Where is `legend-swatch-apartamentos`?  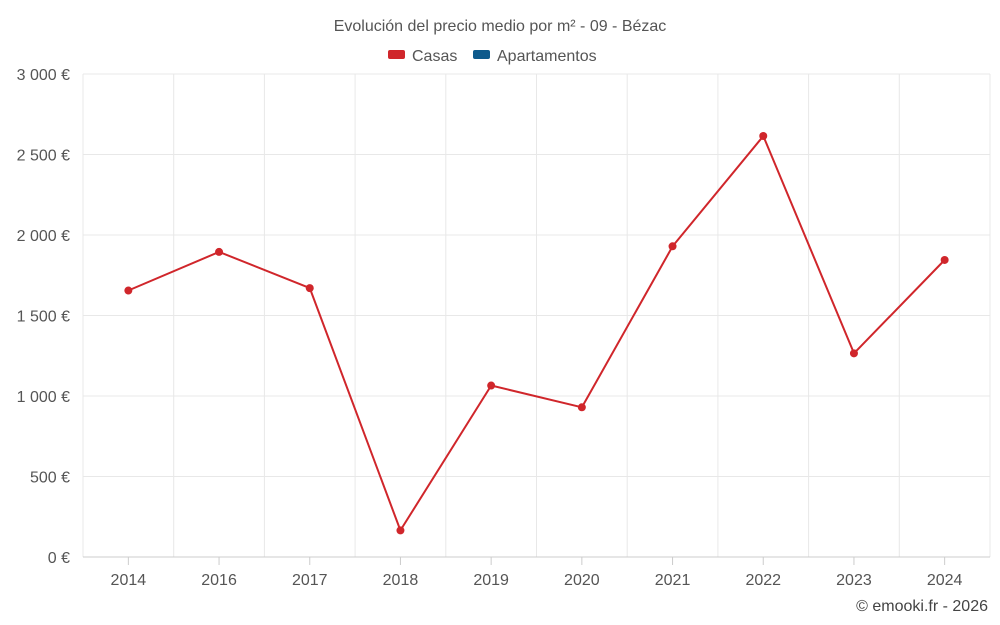
legend-swatch-apartamentos is located at coordinates (481, 54).